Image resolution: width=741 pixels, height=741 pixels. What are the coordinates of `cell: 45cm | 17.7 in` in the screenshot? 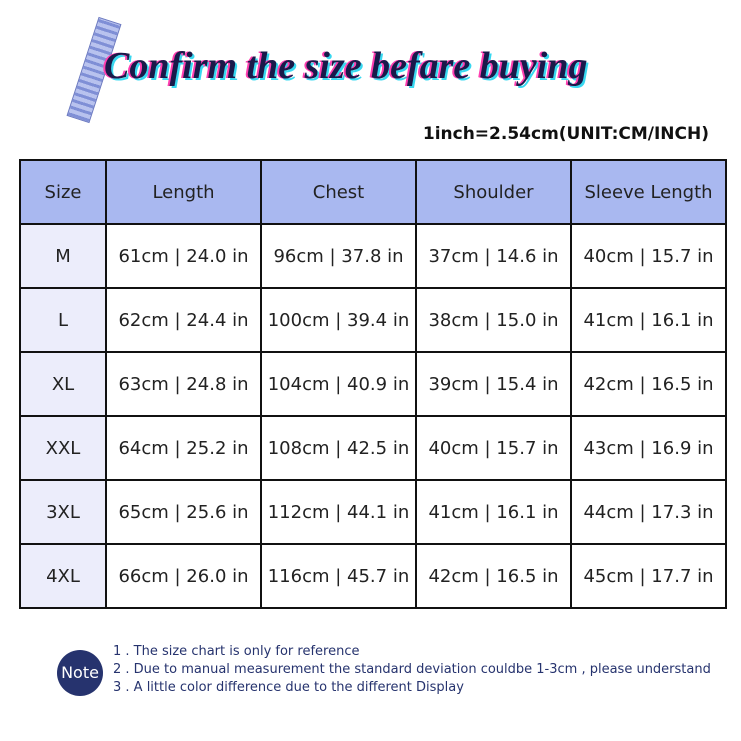 It's located at (648, 576).